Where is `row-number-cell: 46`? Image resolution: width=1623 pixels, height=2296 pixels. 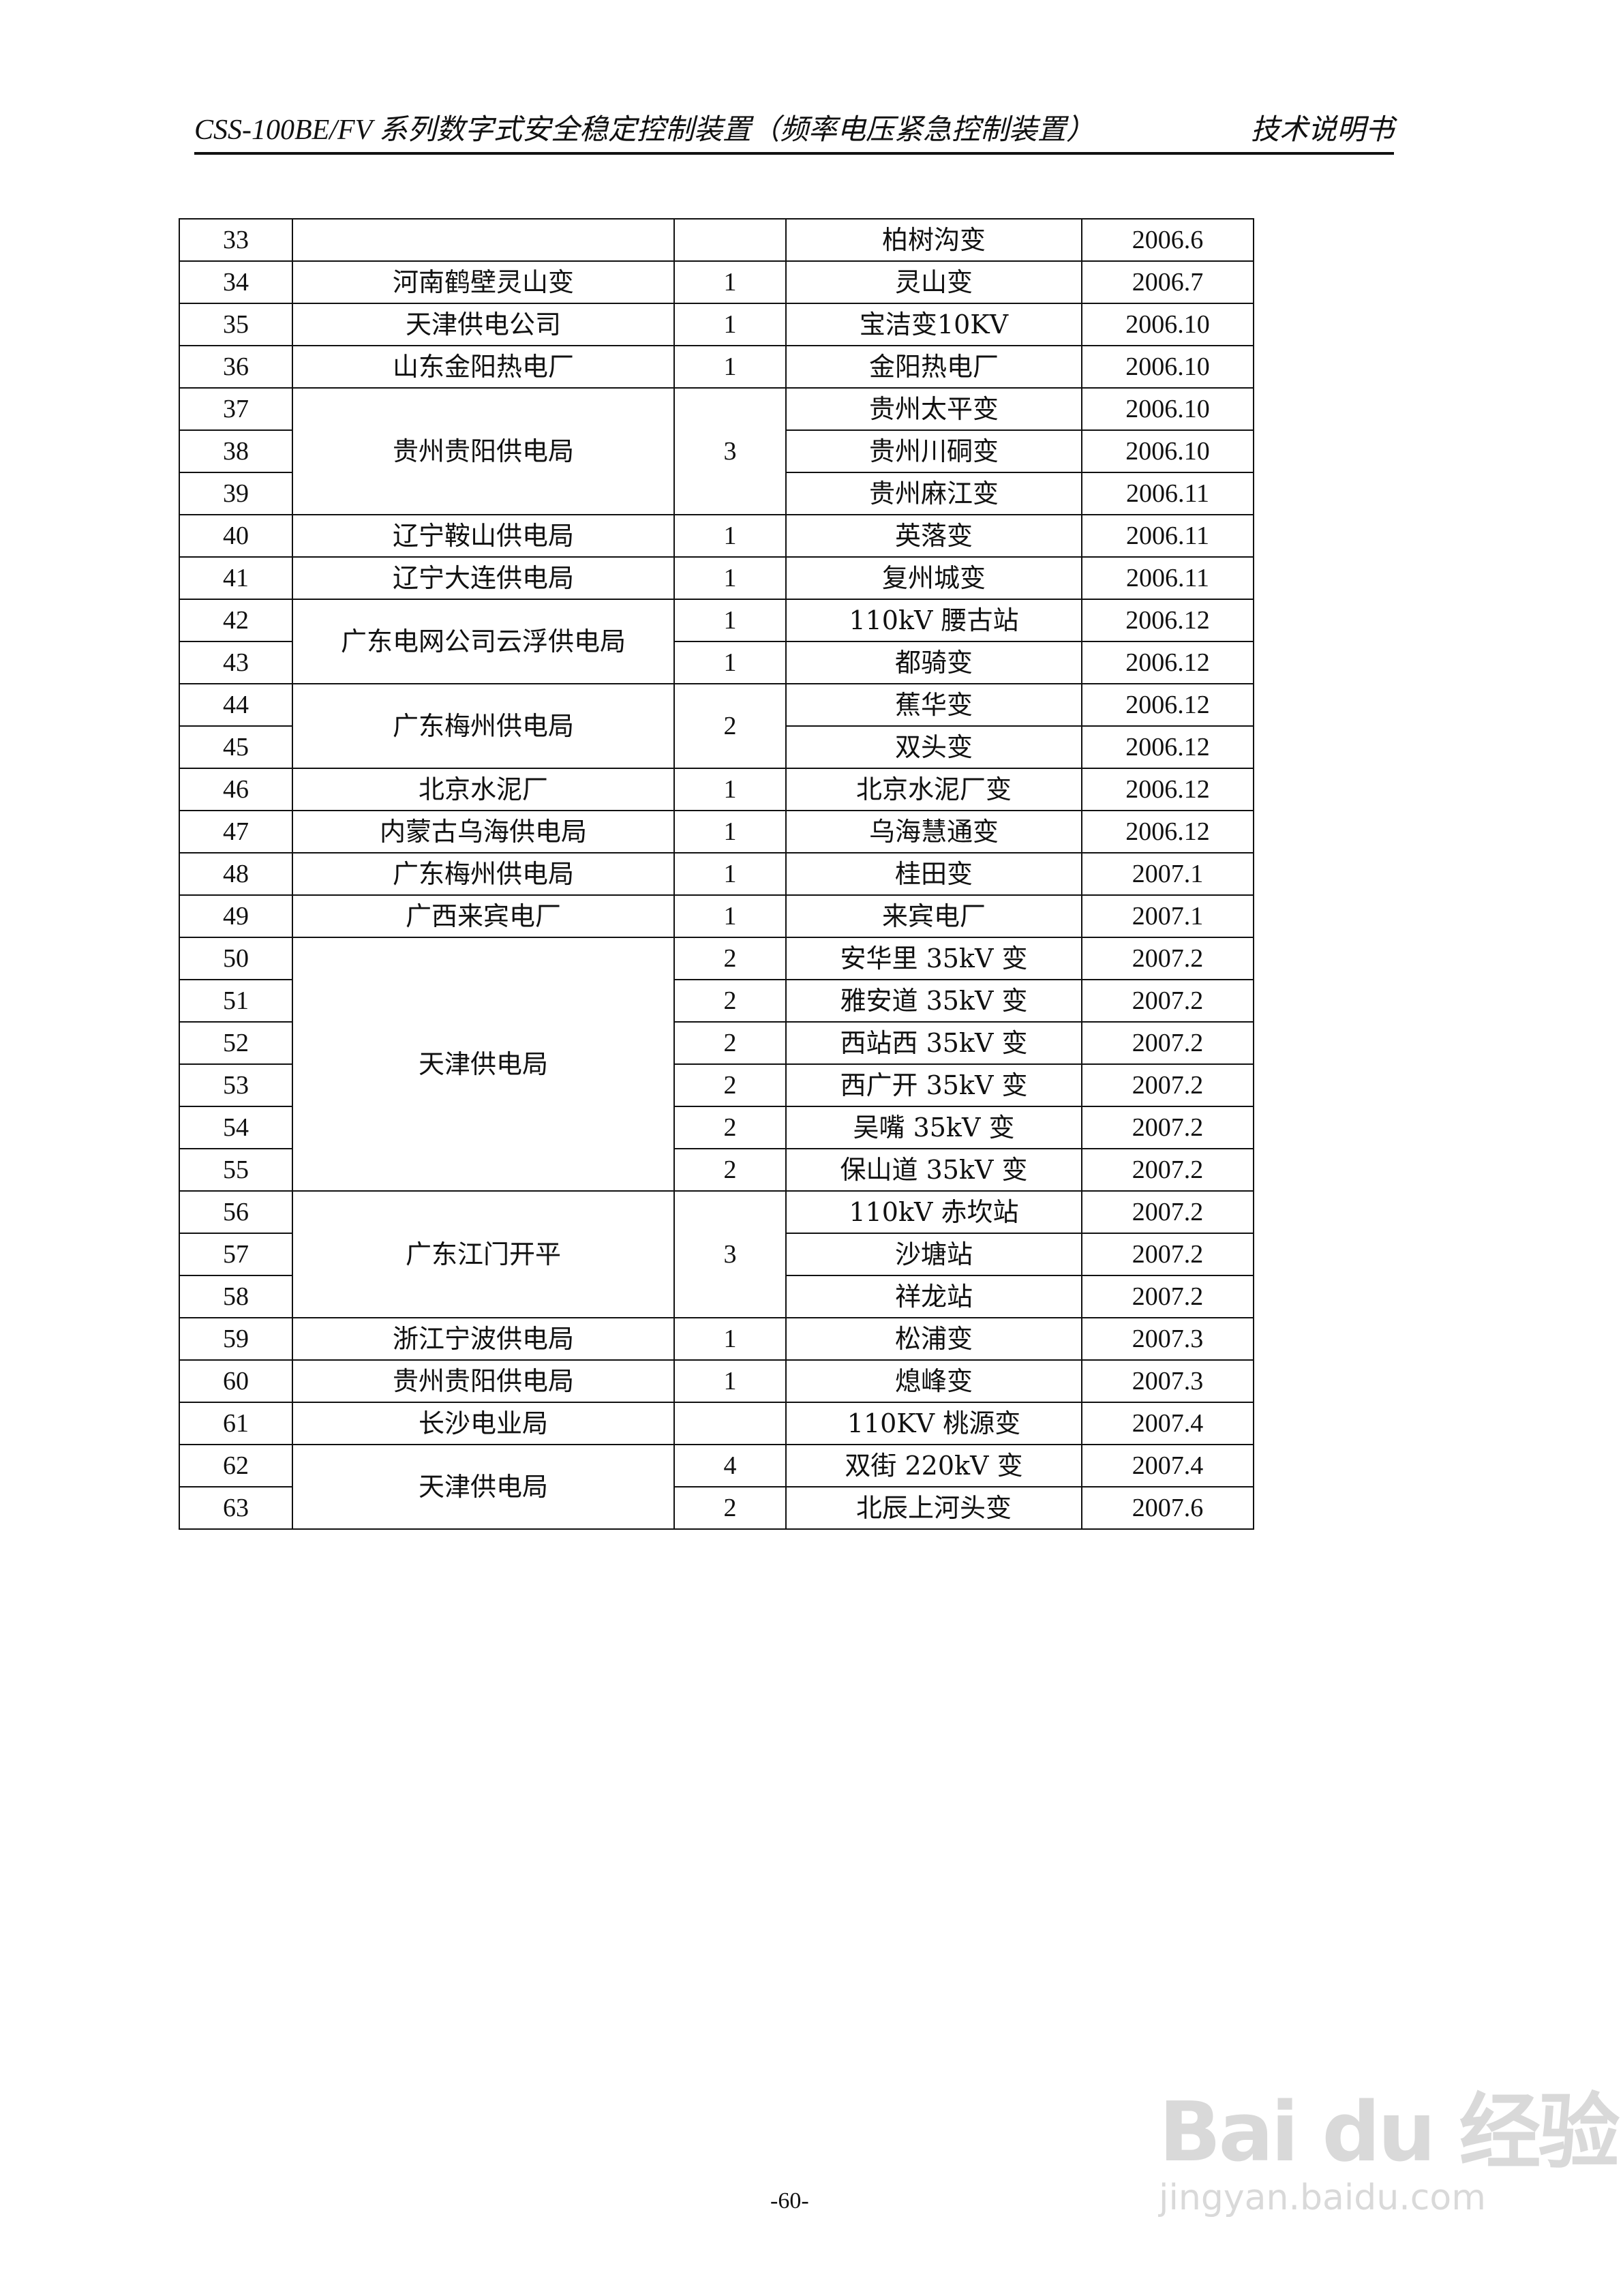
row-number-cell: 46 is located at coordinates (236, 789).